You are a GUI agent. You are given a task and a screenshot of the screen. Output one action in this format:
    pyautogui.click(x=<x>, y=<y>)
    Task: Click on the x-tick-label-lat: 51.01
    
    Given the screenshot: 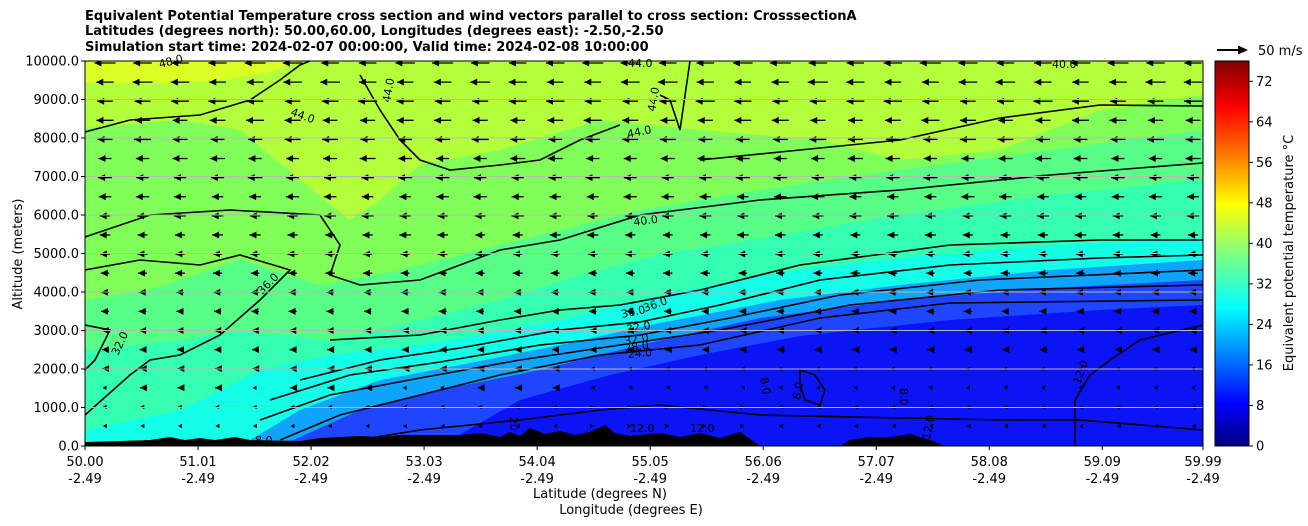 What is the action you would take?
    pyautogui.click(x=197, y=462)
    